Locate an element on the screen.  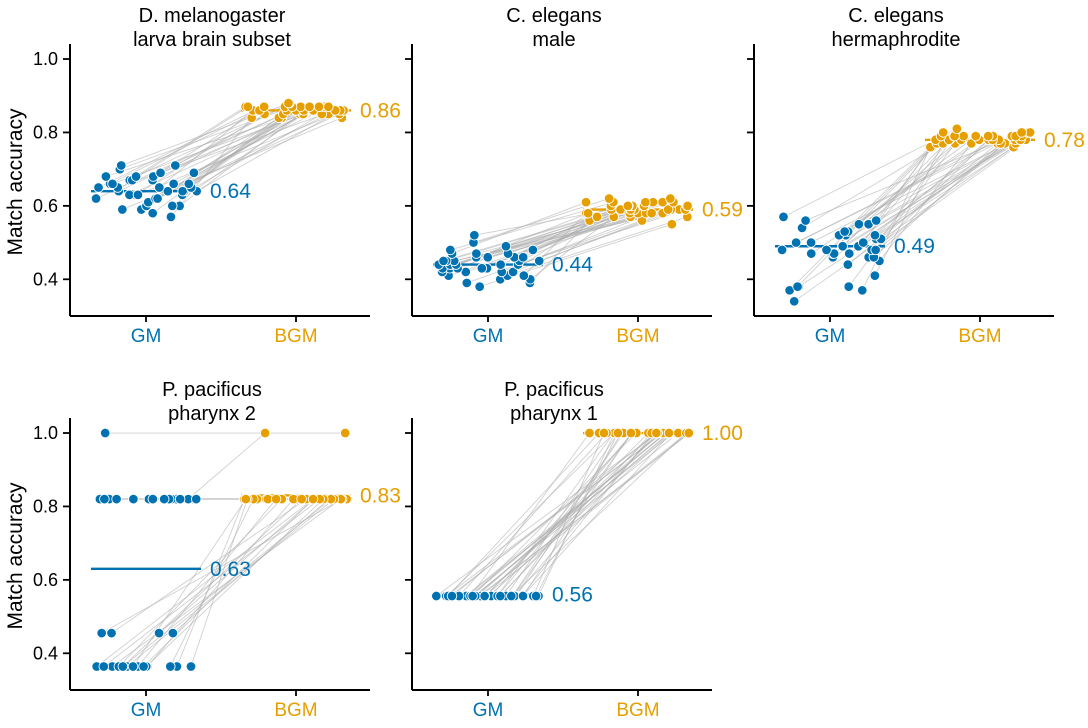
panel-title-line: male is located at coordinates (553, 40).